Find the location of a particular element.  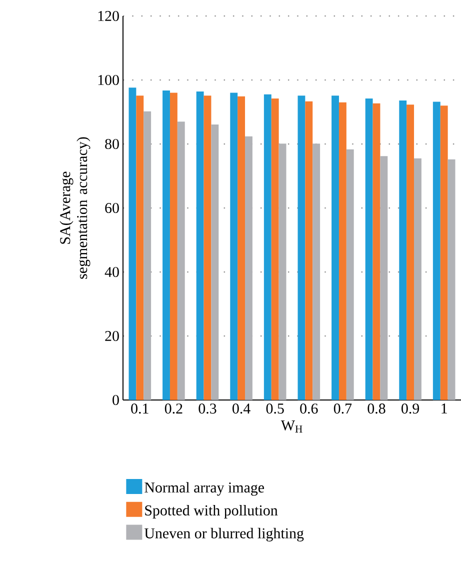

legend-label: Normal array image is located at coordinates (204, 489).